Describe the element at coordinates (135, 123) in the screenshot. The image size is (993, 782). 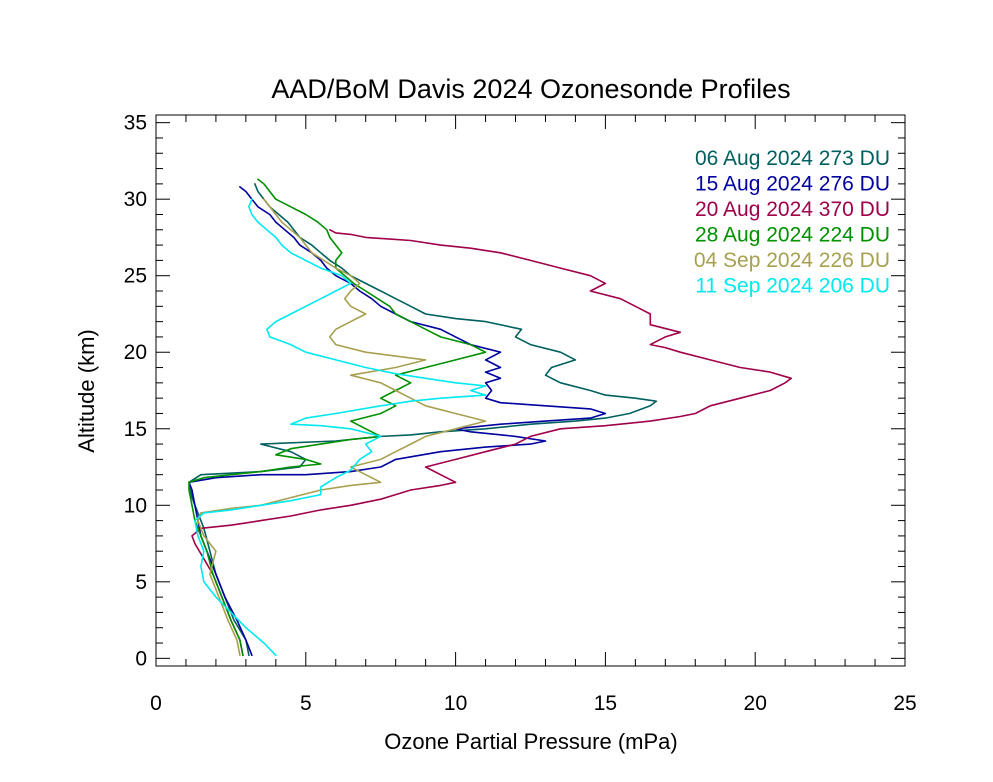
I see `y-tick-label: 35` at that location.